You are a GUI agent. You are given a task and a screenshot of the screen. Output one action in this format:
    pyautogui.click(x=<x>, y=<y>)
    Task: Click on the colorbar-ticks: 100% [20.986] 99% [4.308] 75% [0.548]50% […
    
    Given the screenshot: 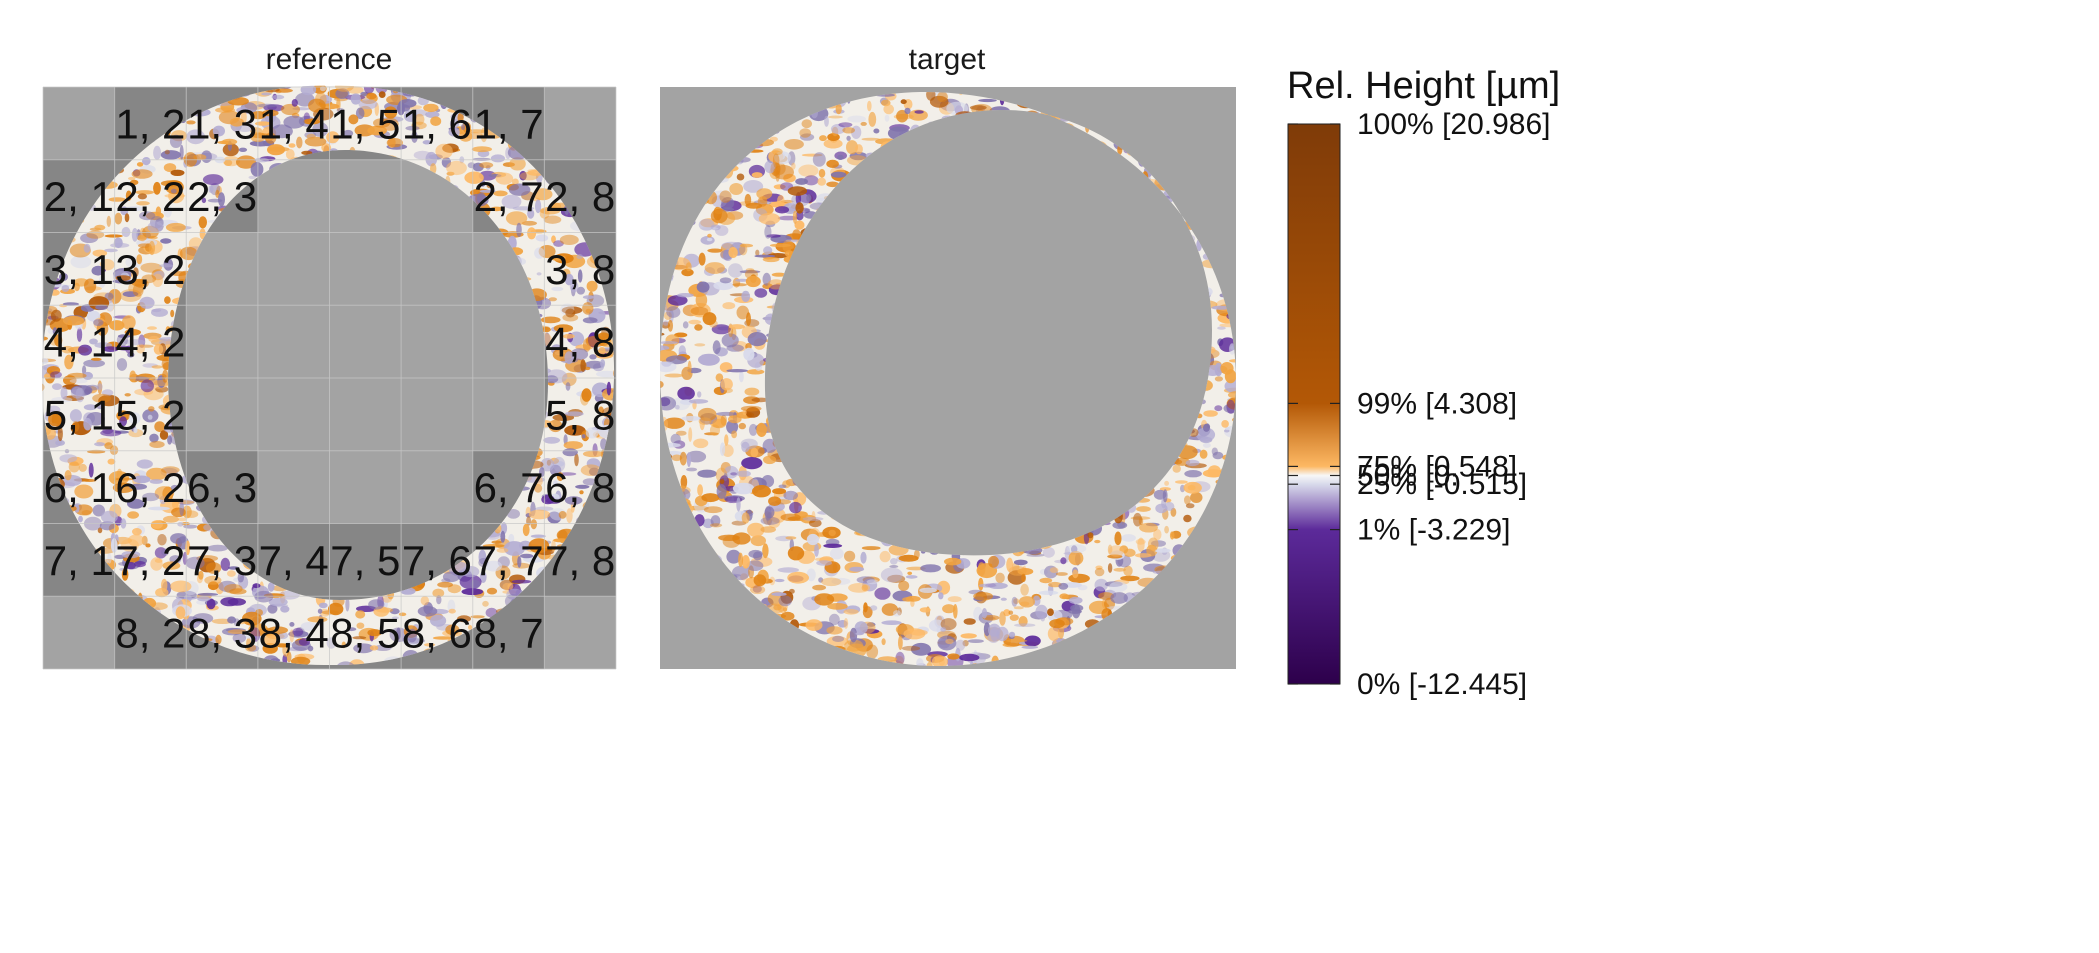 What is the action you would take?
    pyautogui.click(x=1419, y=404)
    